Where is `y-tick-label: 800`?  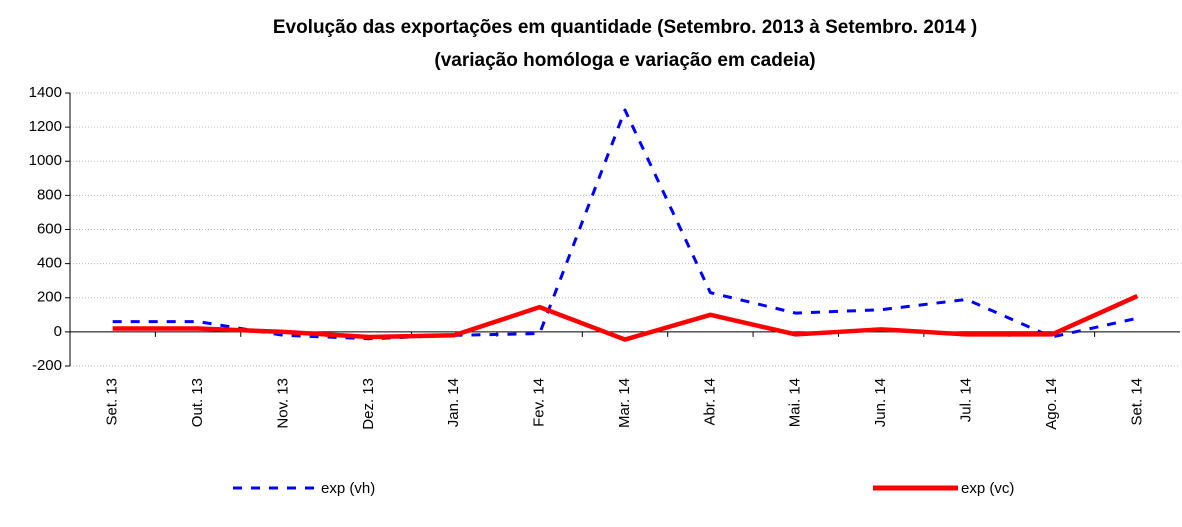
y-tick-label: 800 is located at coordinates (49, 194).